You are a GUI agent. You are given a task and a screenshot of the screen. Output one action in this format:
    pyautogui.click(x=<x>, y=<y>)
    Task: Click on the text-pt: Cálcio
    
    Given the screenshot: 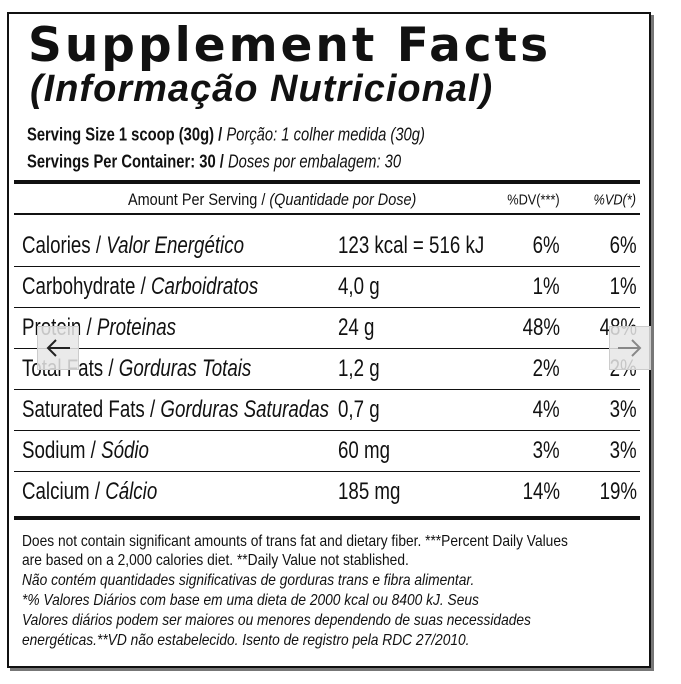 What is the action you would take?
    pyautogui.click(x=131, y=491)
    